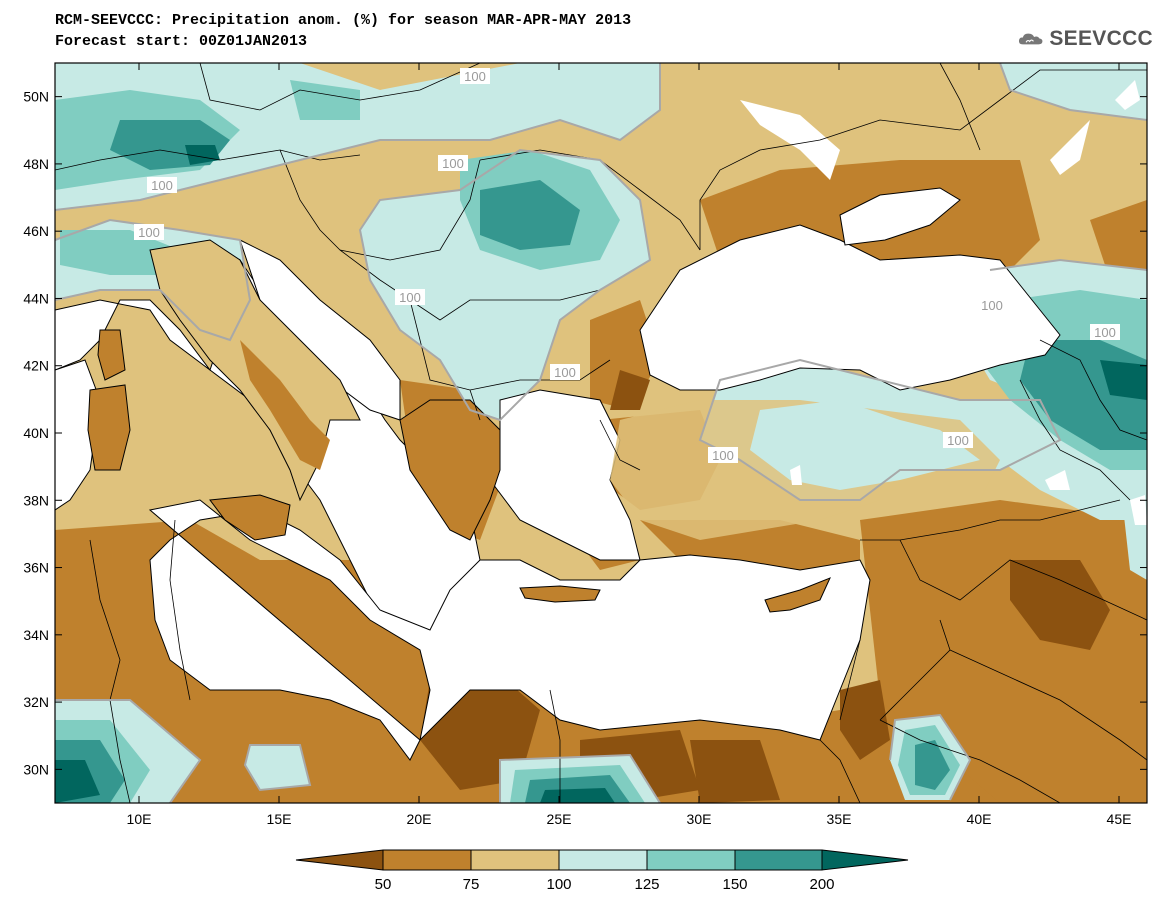 This screenshot has width=1165, height=907. Describe the element at coordinates (111, 355) in the screenshot. I see `corsica` at that location.